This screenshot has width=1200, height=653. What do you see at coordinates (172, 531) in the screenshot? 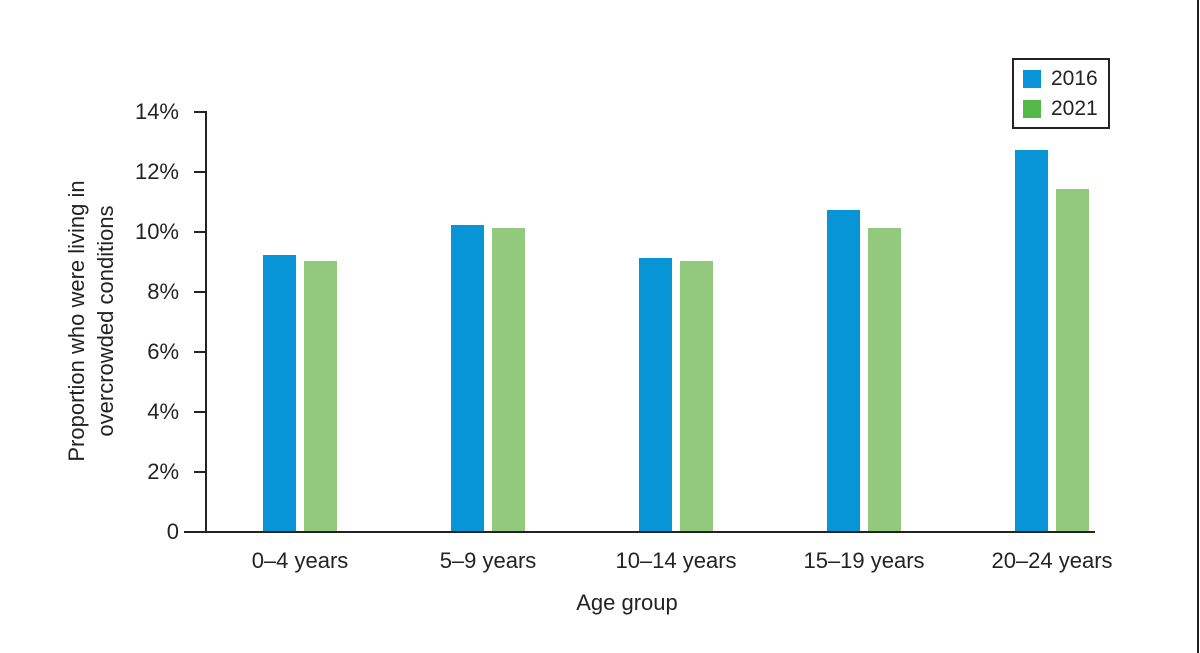
I see `y-tick-label: 0` at bounding box center [172, 531].